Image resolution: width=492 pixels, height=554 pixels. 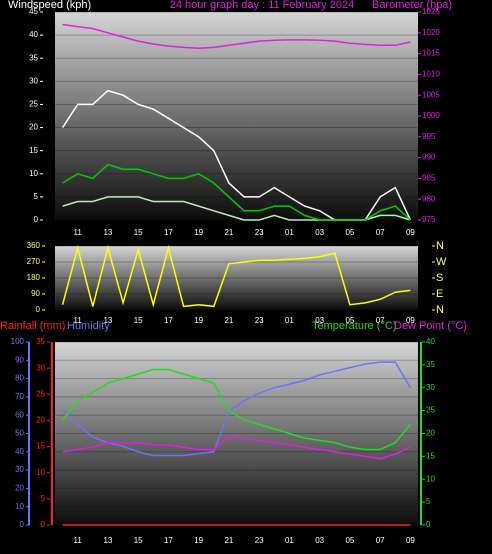 What do you see at coordinates (88, 326) in the screenshot?
I see `legend-label: Humidity` at bounding box center [88, 326].